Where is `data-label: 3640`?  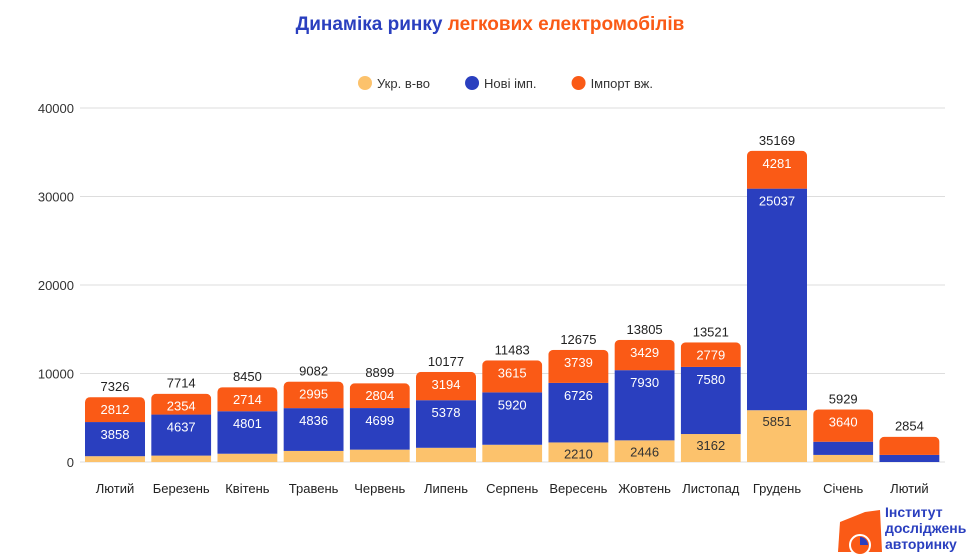
data-label: 3640 is located at coordinates (843, 422).